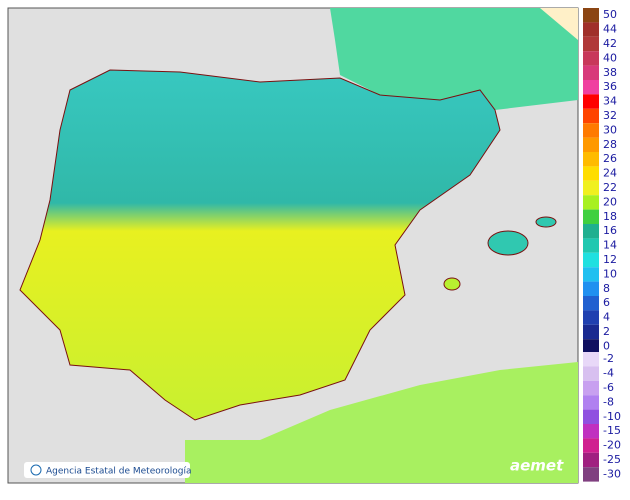 This screenshot has height=500, width=630. Describe the element at coordinates (612, 445) in the screenshot. I see `legend-label: -20` at that location.